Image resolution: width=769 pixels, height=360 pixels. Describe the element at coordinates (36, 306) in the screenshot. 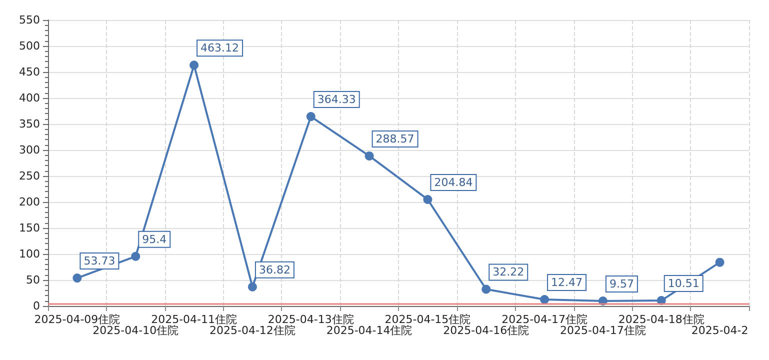

I see `y-tick-label: 0` at that location.